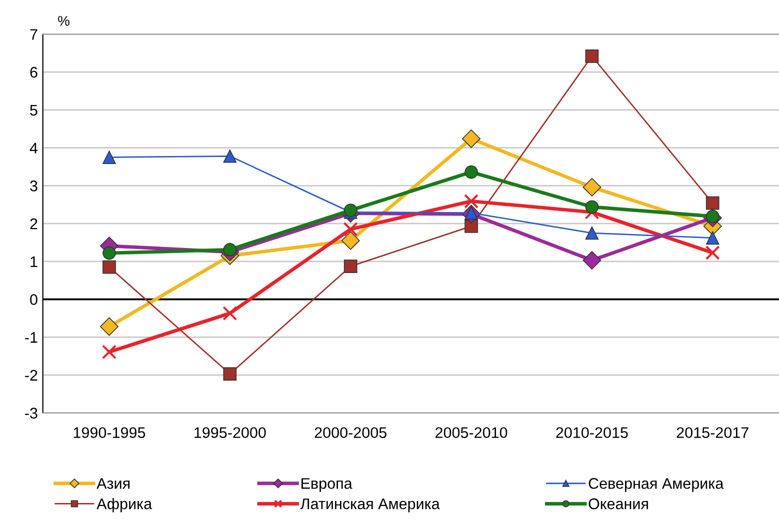 This screenshot has width=779, height=526. I want to click on y-tick-label: 5, so click(34, 110).